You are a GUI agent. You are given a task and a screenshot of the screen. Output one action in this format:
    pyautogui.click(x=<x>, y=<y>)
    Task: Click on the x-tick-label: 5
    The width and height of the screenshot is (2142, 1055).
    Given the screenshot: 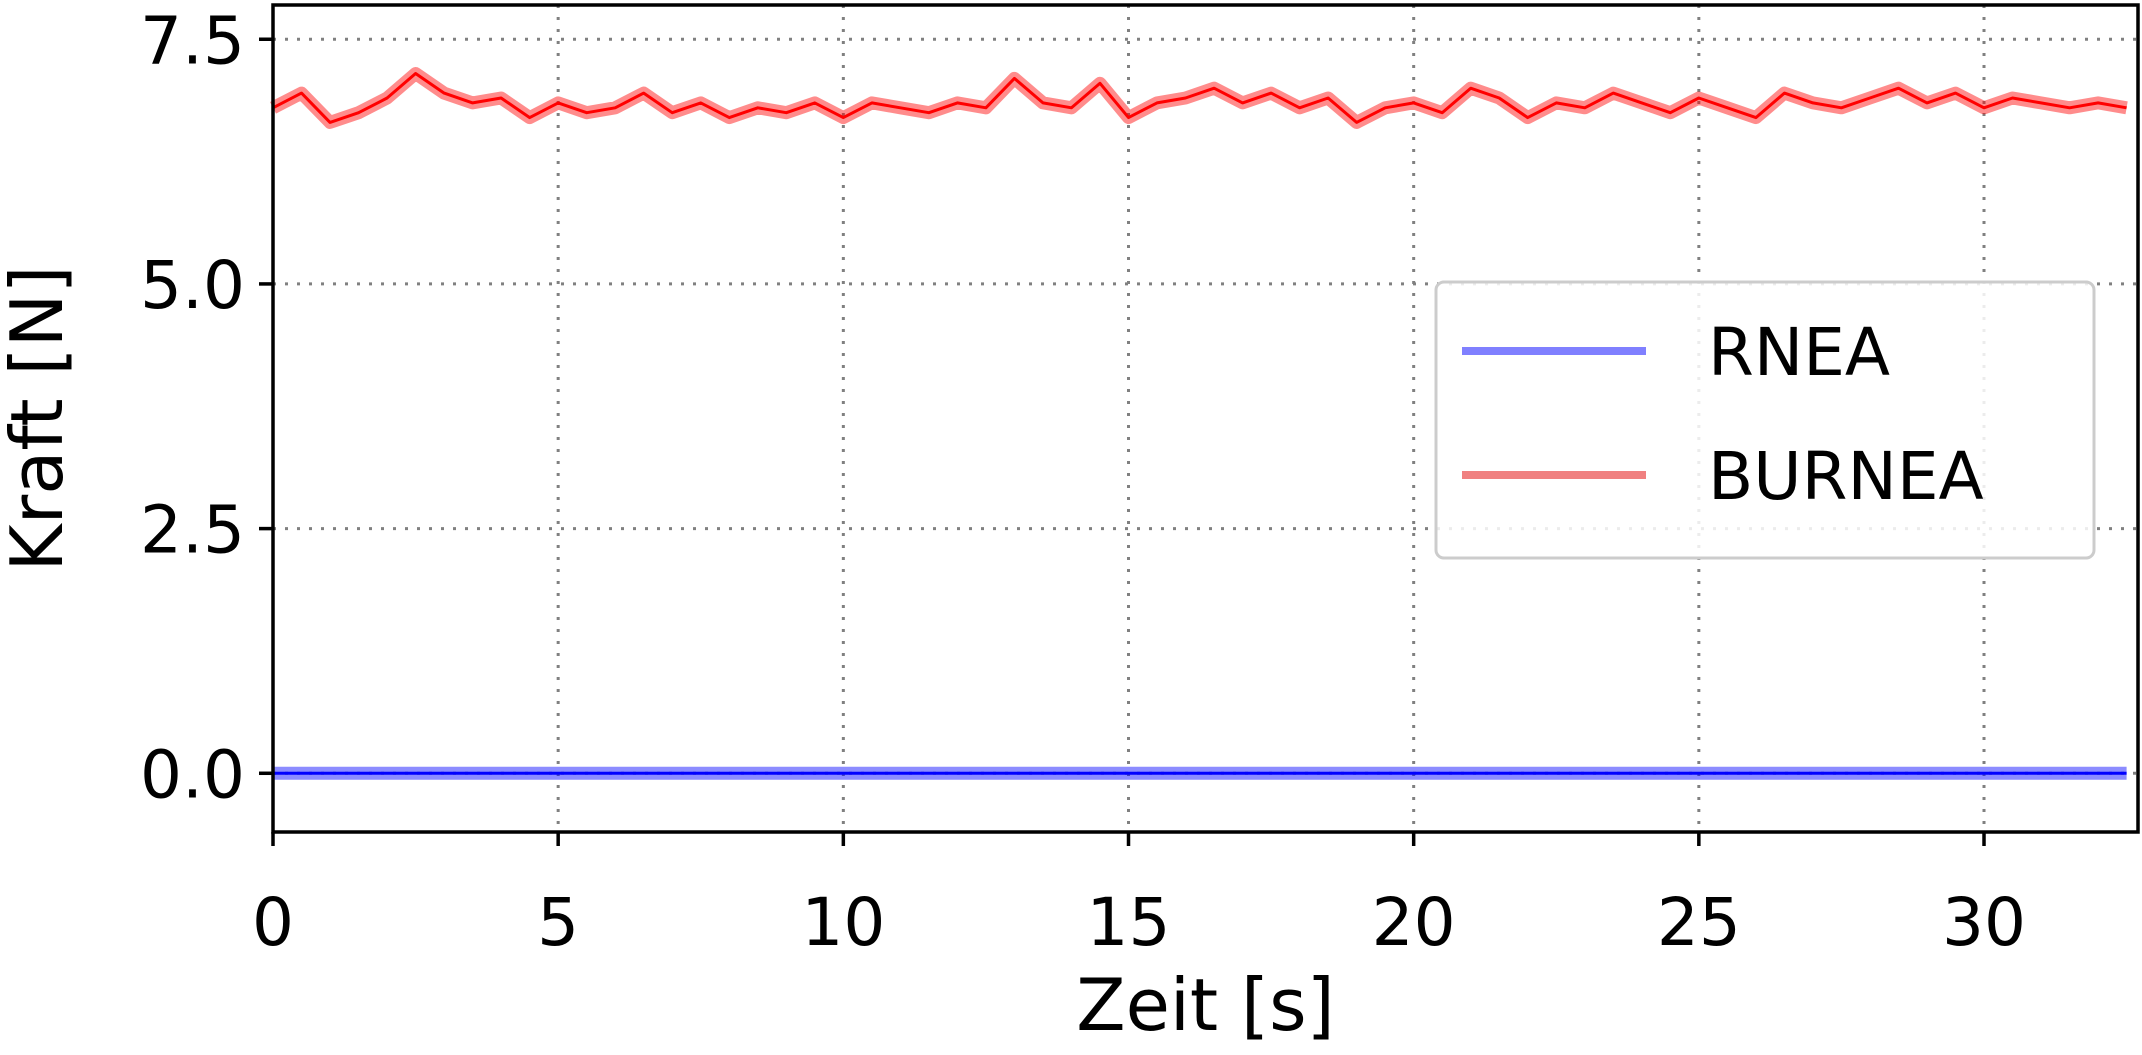 What is the action you would take?
    pyautogui.click(x=558, y=922)
    